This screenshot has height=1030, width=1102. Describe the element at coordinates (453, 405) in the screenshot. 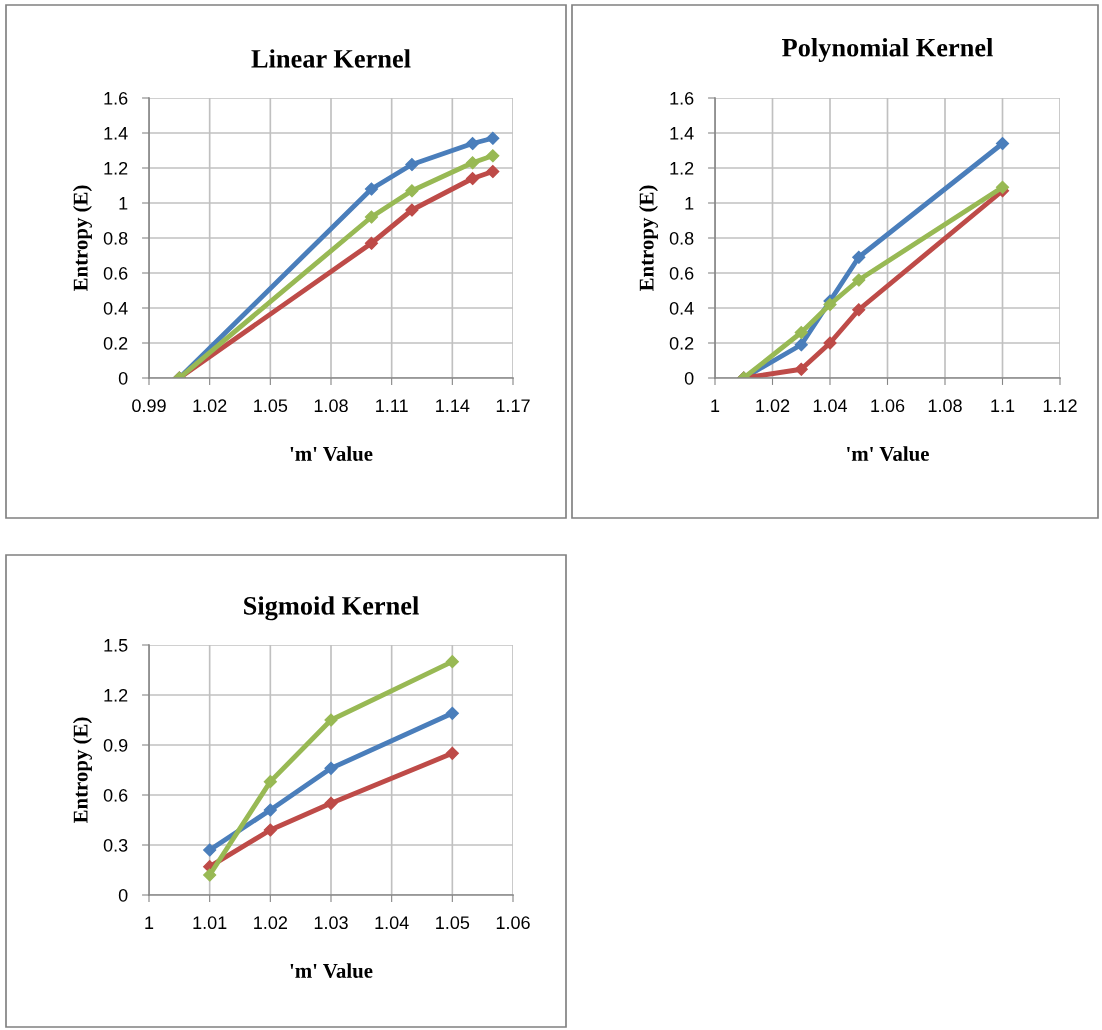

I see `x-tick-label: 1.14` at that location.